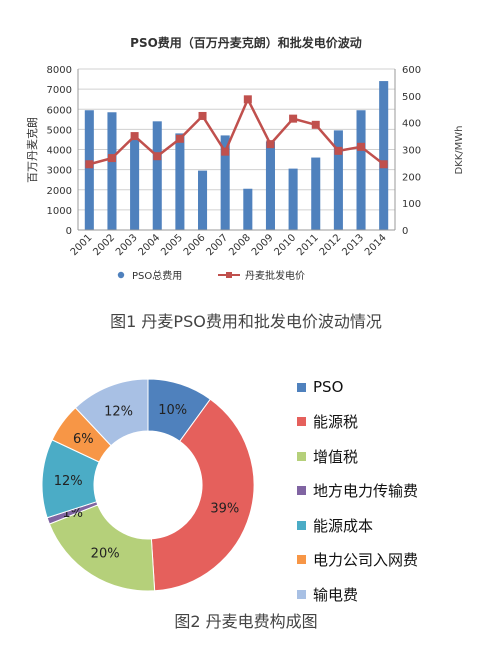 The width and height of the screenshot is (492, 668). What do you see at coordinates (59, 130) in the screenshot?
I see `y-left-tick-label: 5000` at bounding box center [59, 130].